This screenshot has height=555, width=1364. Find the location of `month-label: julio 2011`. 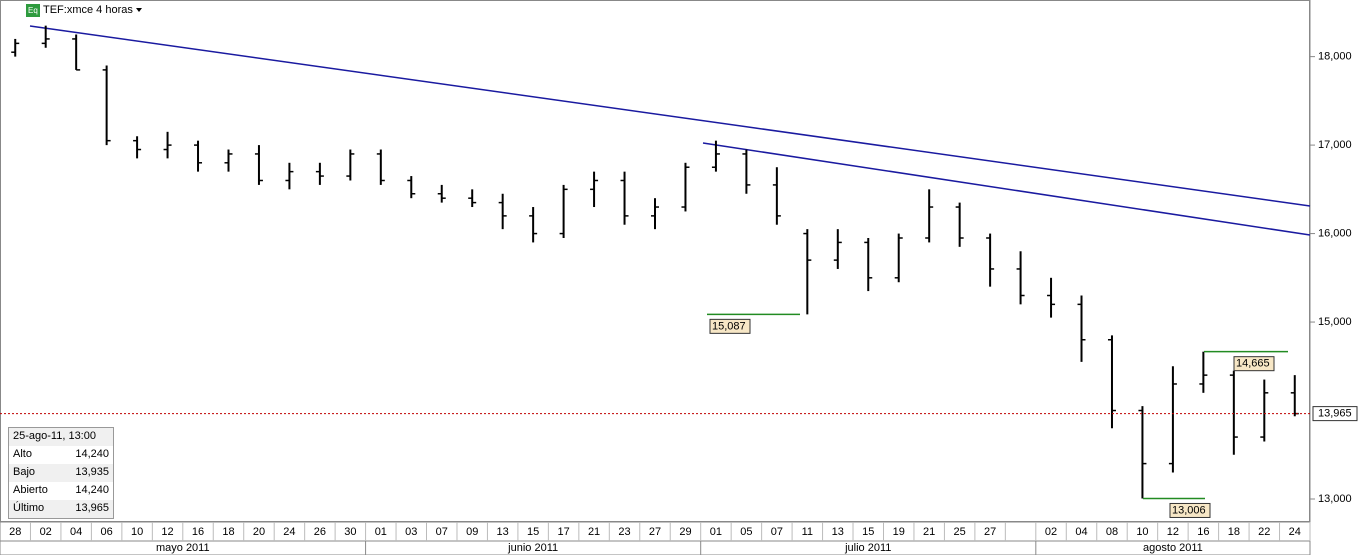

month-label: julio 2011 is located at coordinates (867, 548).